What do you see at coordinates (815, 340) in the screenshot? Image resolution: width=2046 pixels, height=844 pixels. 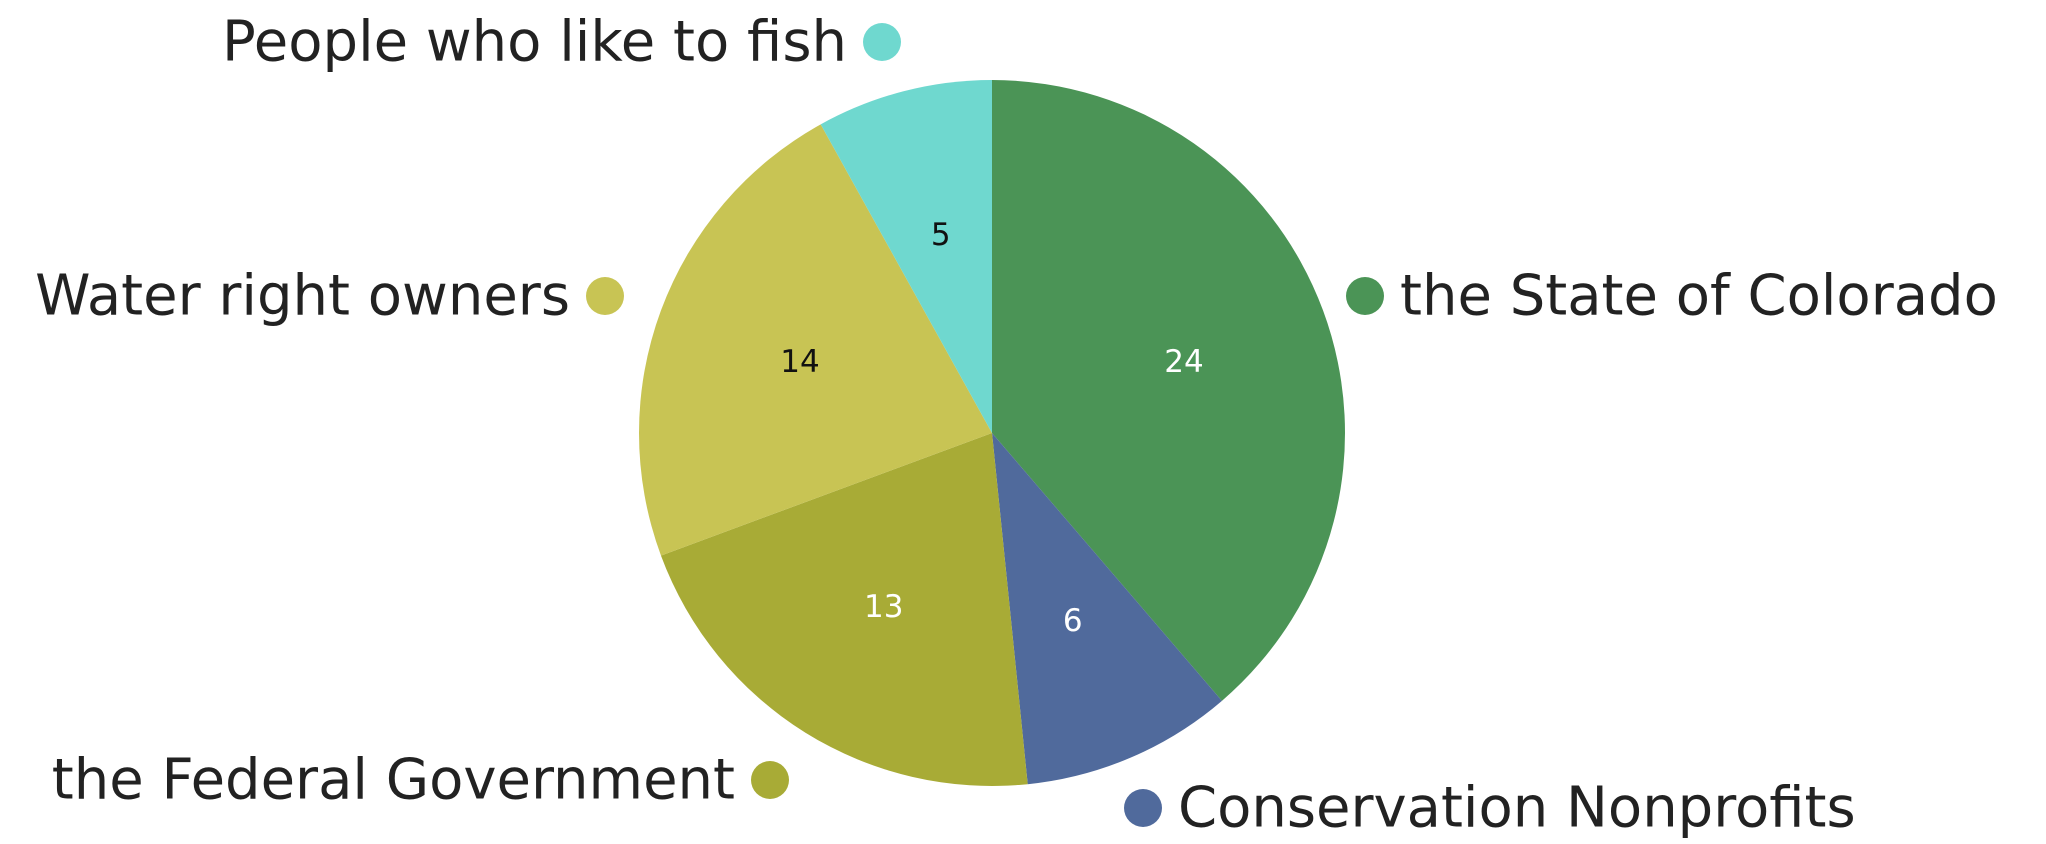 I see `pie-slice-water-right-owners` at bounding box center [815, 340].